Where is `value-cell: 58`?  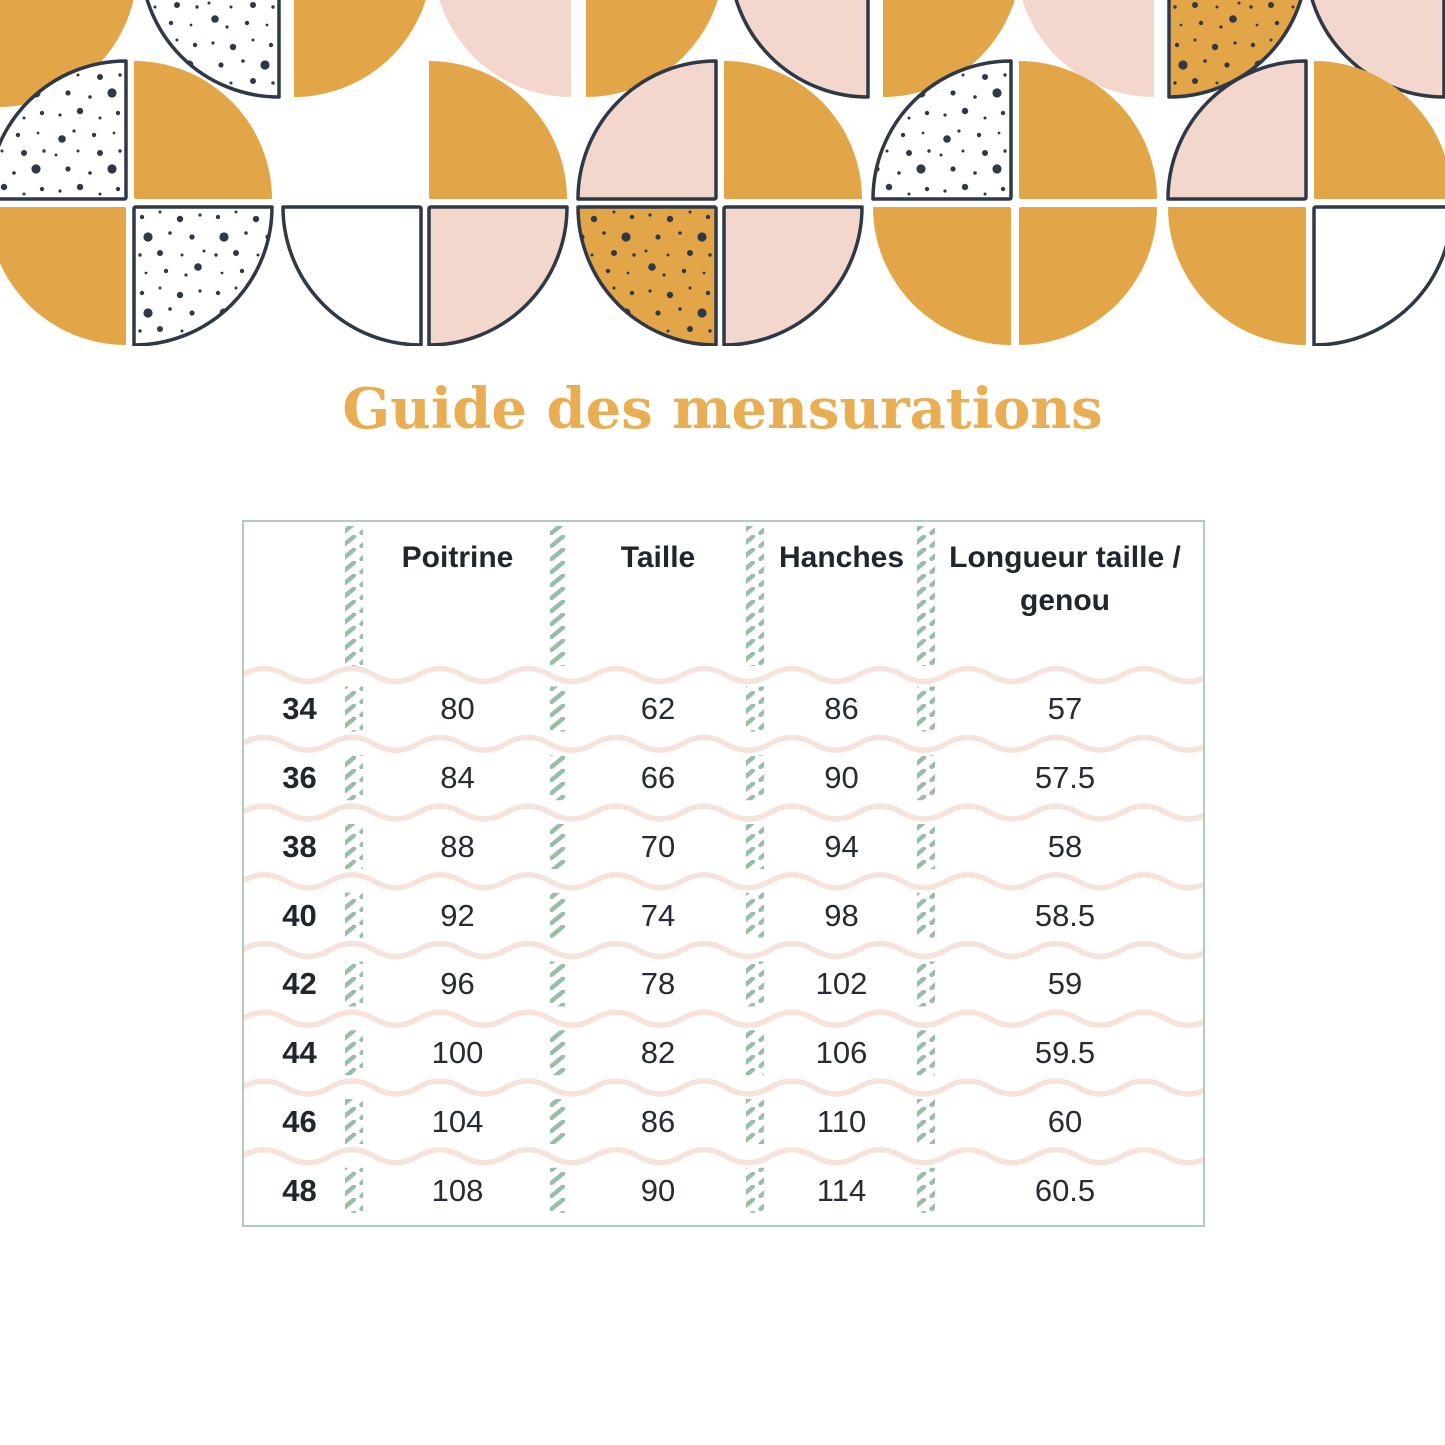
value-cell: 58 is located at coordinates (1065, 846).